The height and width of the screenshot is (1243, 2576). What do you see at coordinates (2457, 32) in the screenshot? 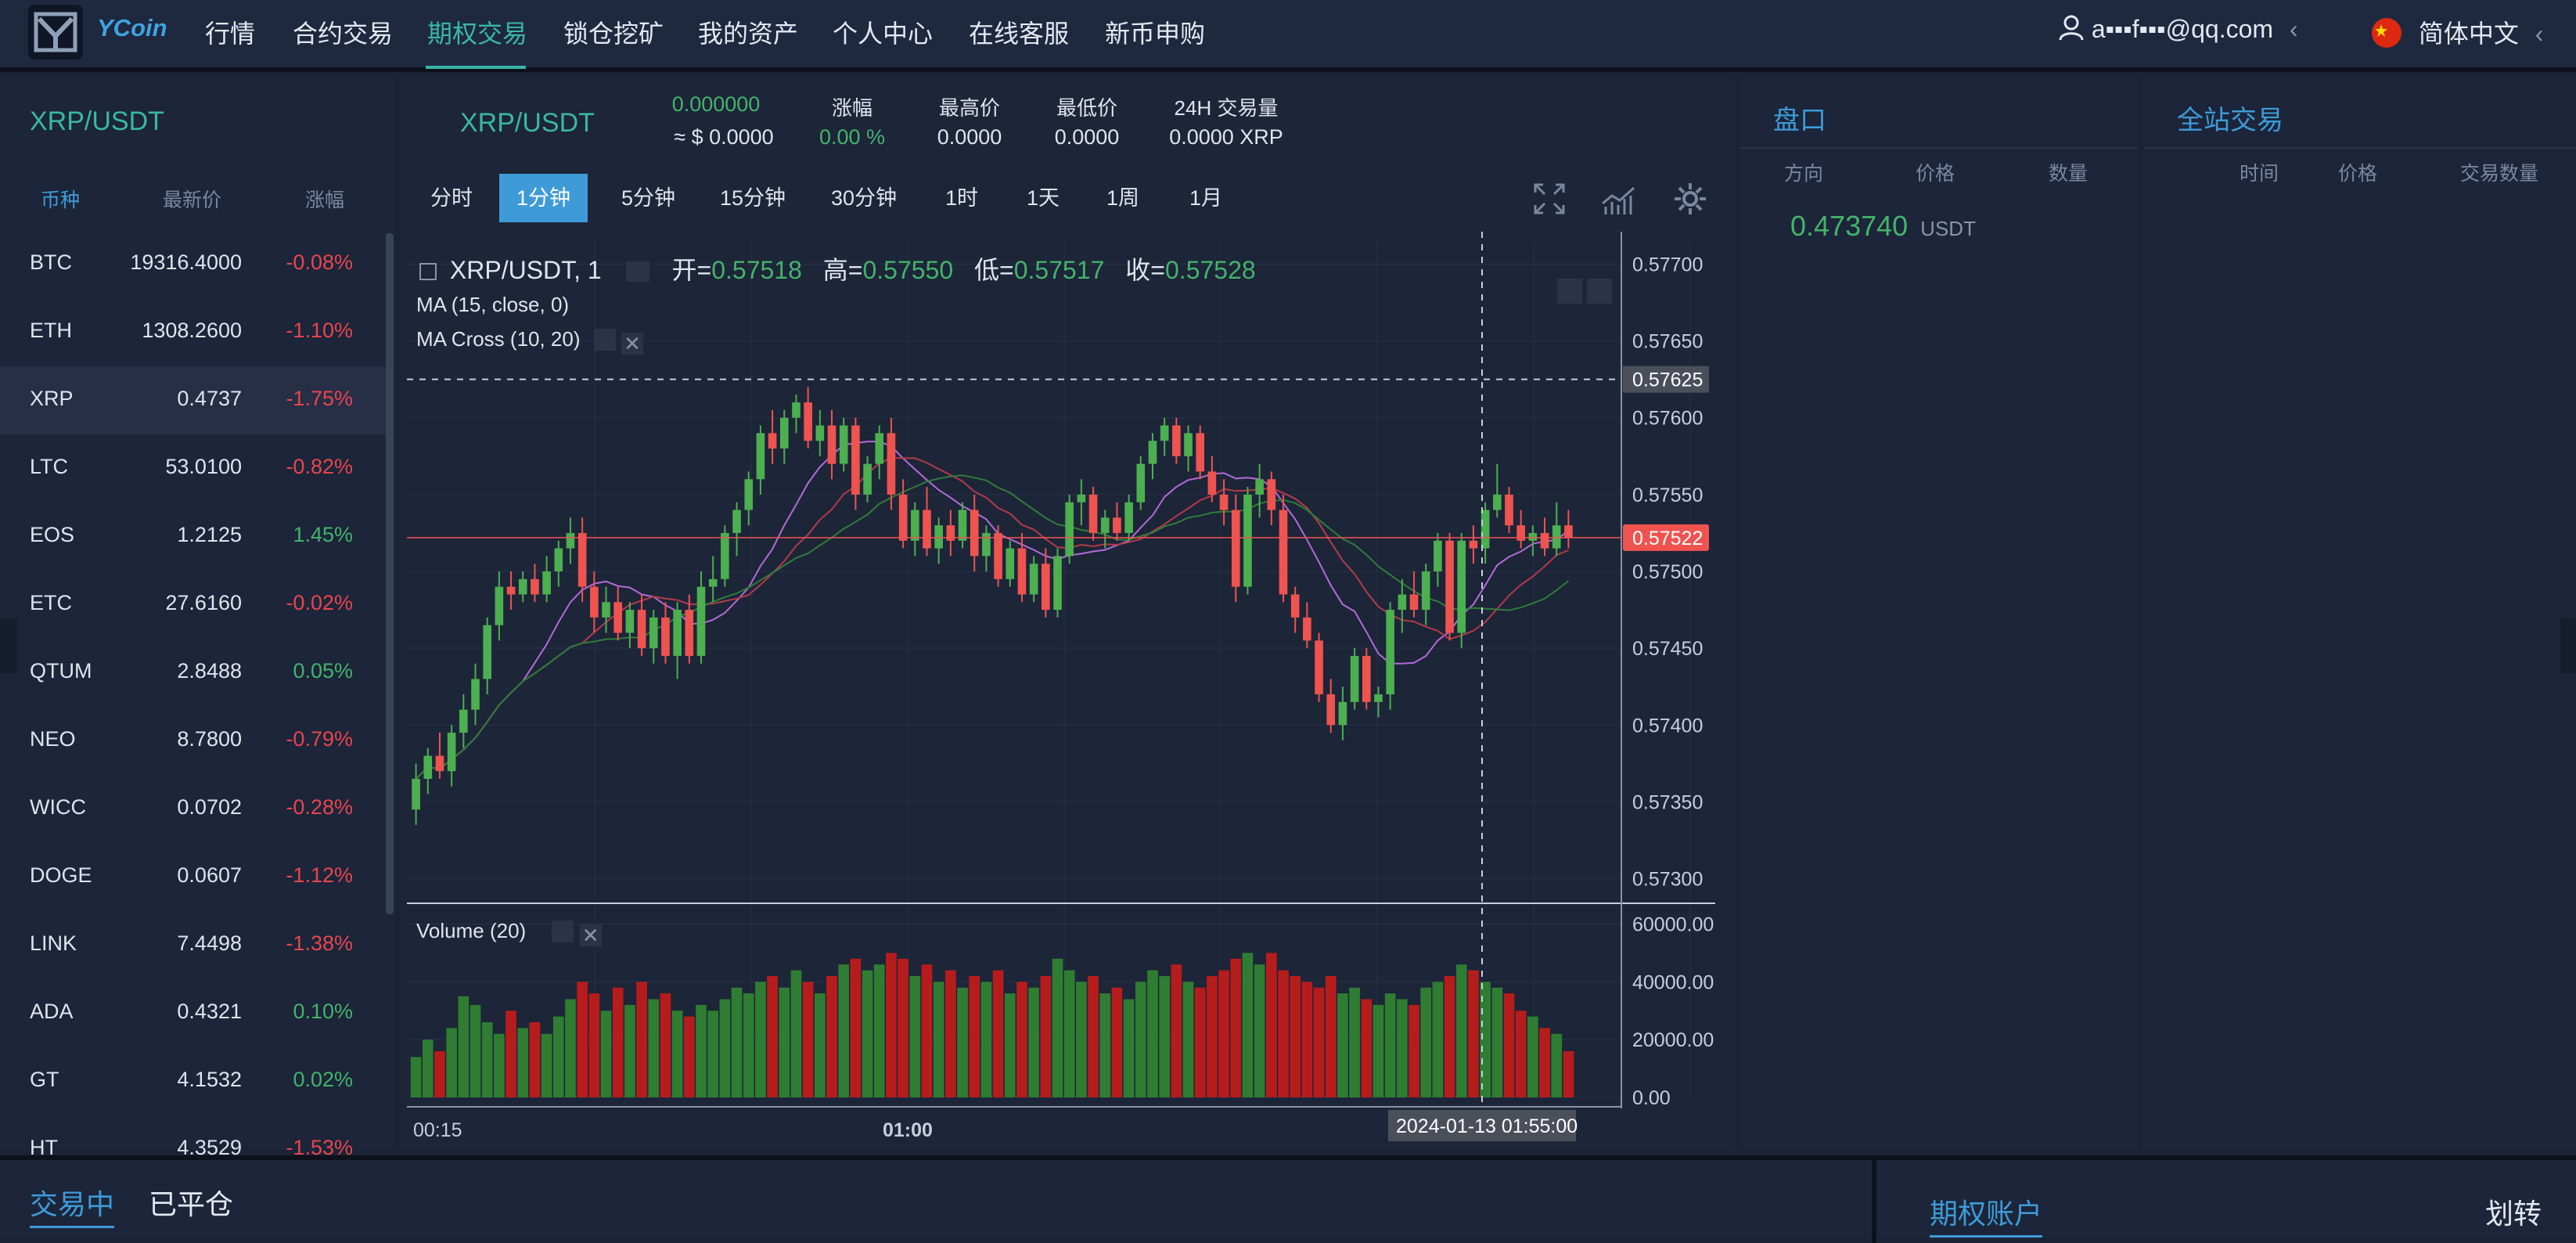
I see `language-selector: 简体中文 ‹` at bounding box center [2457, 32].